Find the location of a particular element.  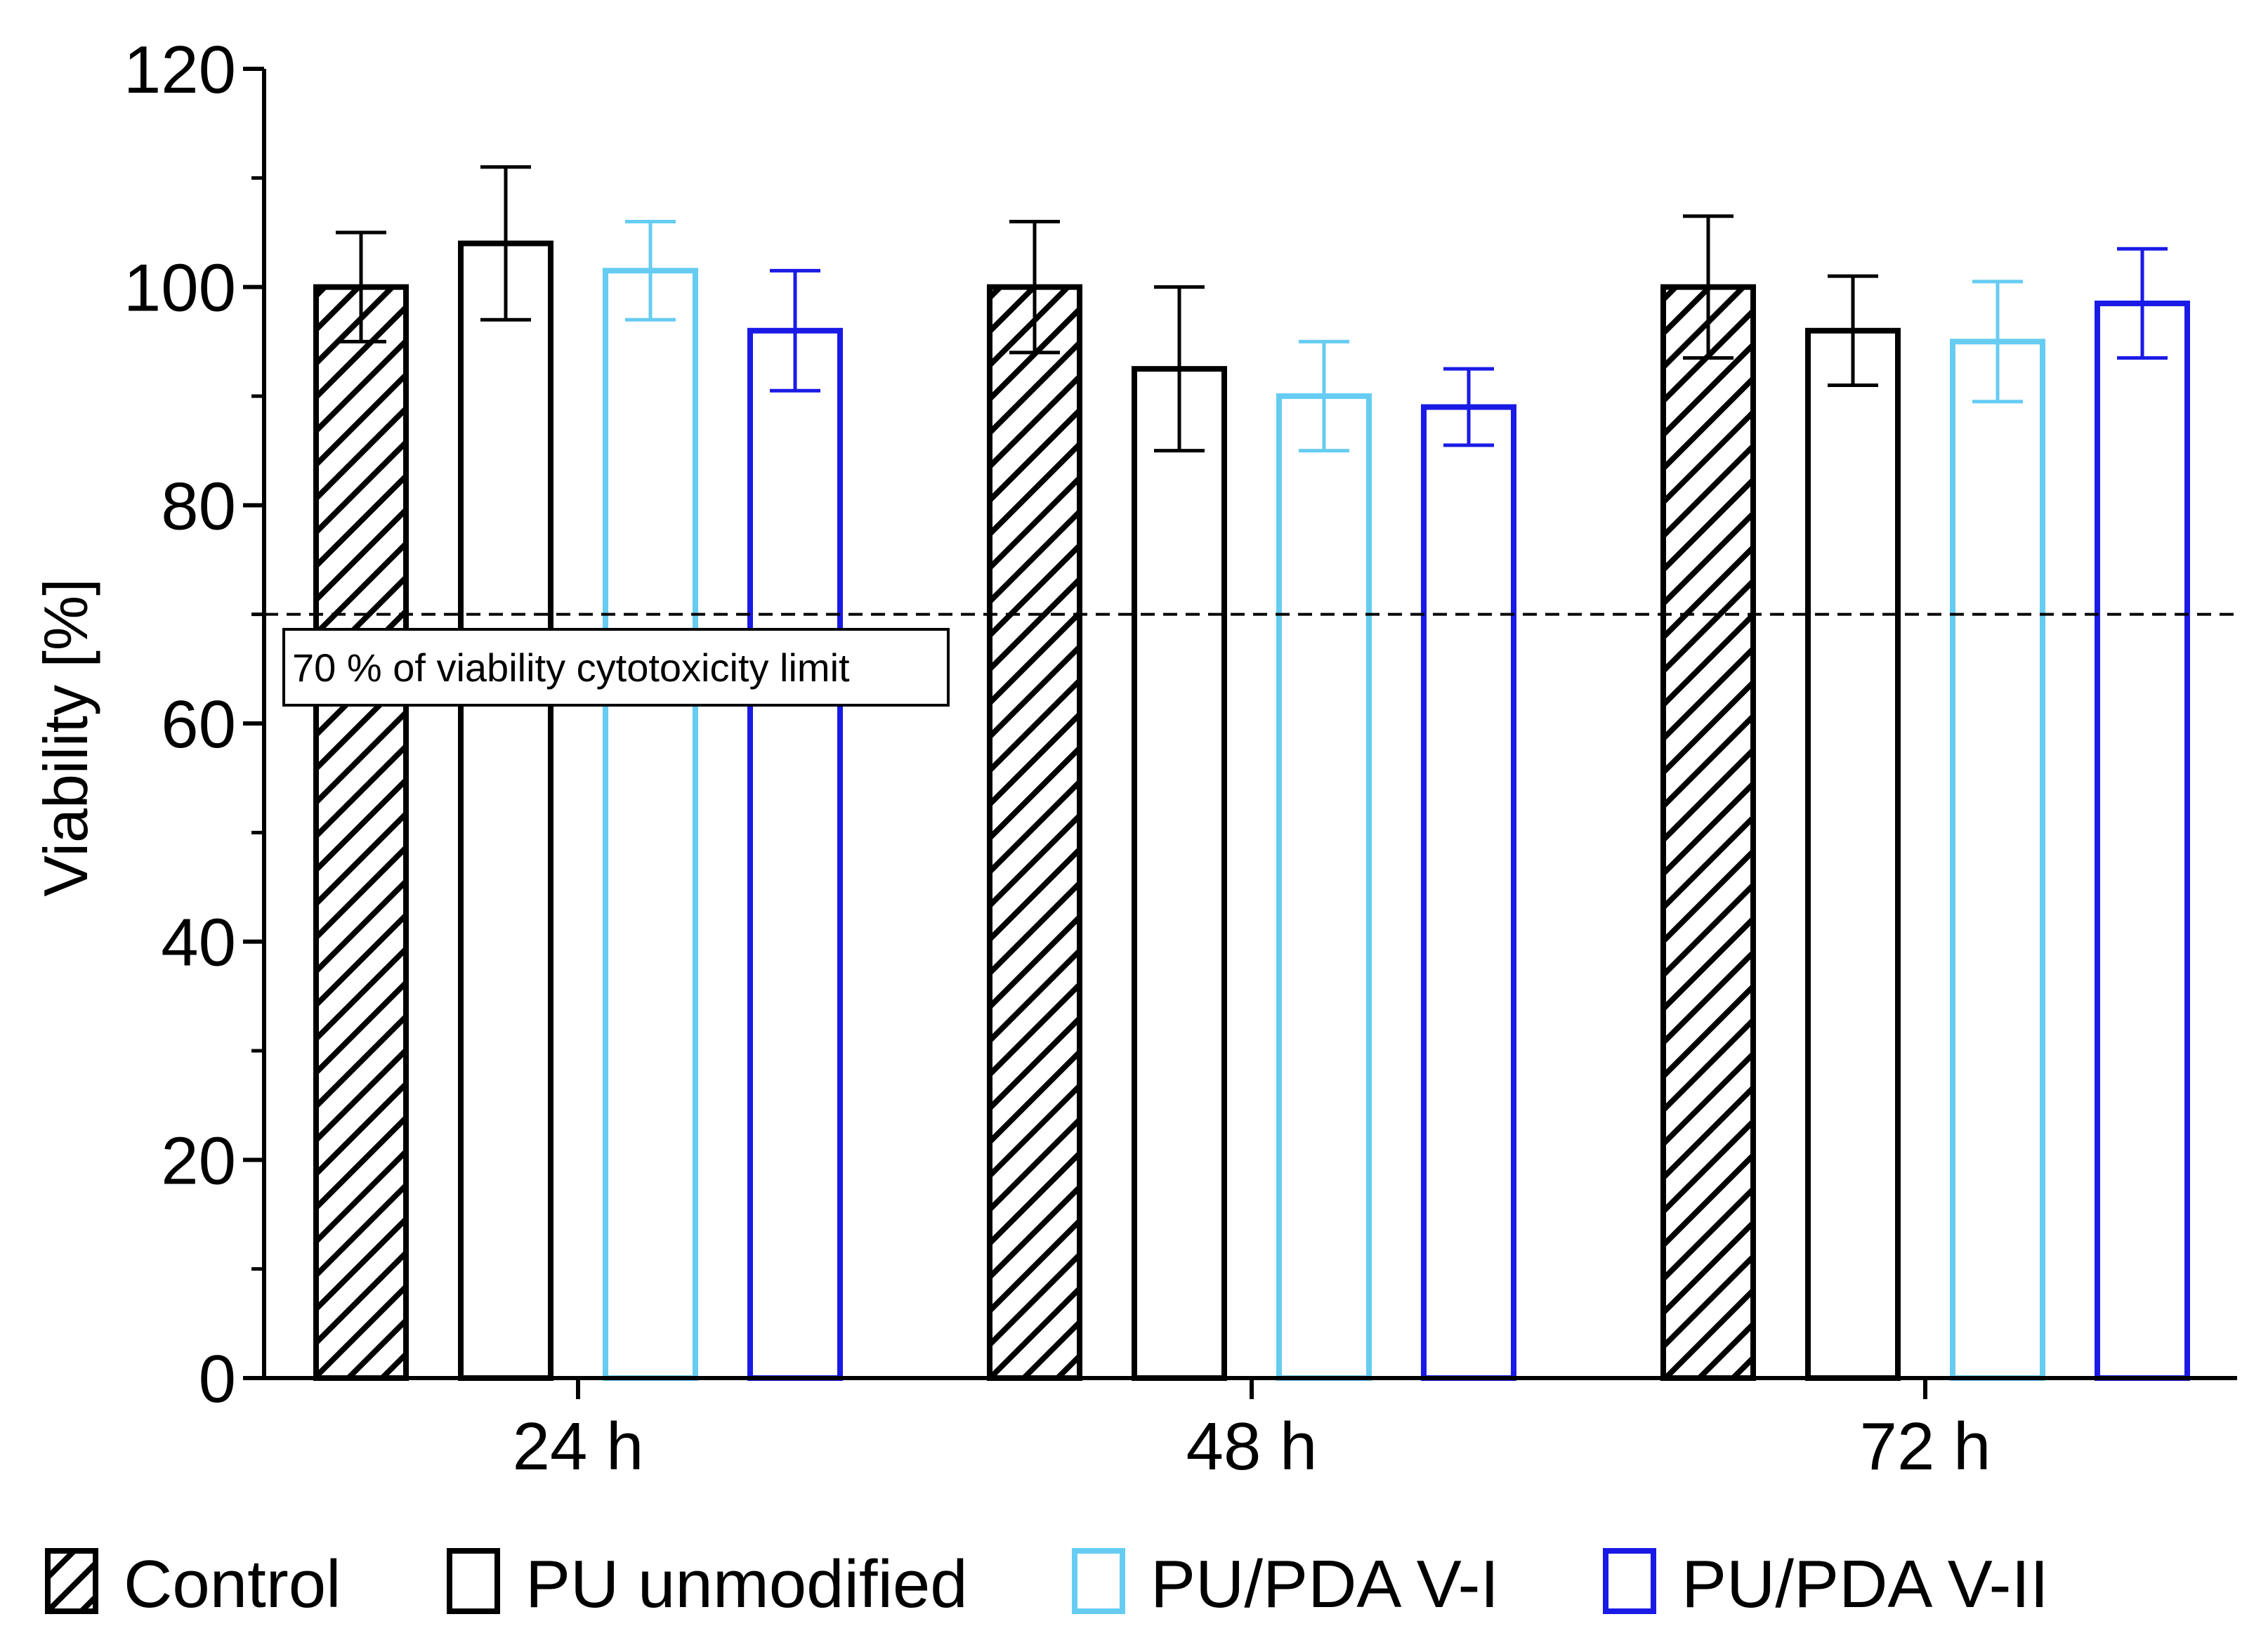

bar-pu-pda-v-ii-72h is located at coordinates (2142, 840).